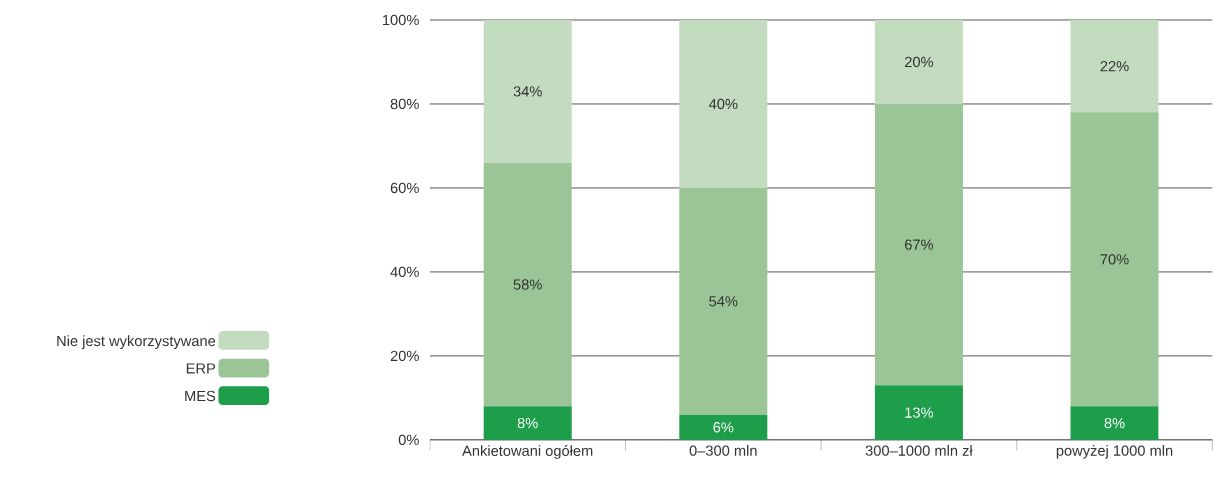 The image size is (1213, 479). I want to click on data-label: 67%, so click(919, 245).